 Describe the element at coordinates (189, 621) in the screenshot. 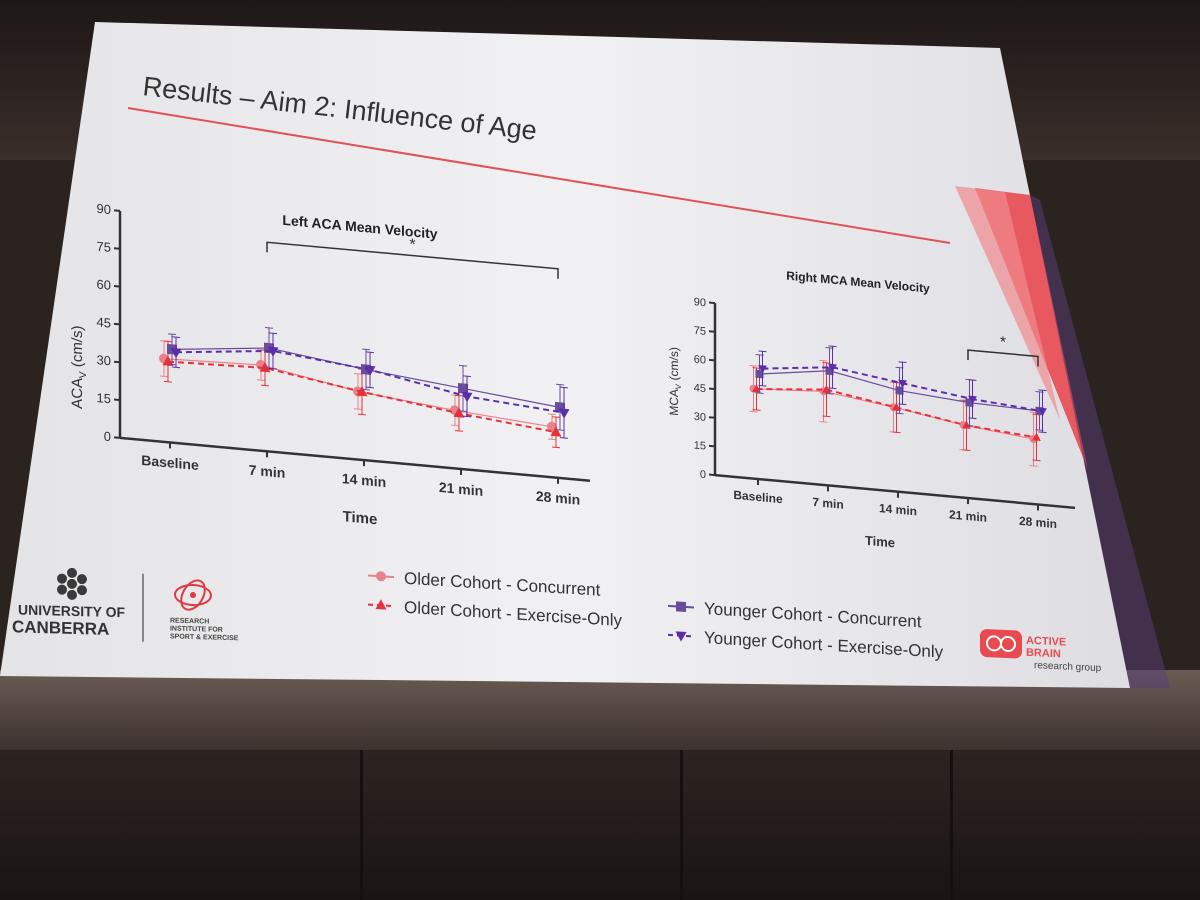

I see `institute-name-line1: RESEARCH` at that location.